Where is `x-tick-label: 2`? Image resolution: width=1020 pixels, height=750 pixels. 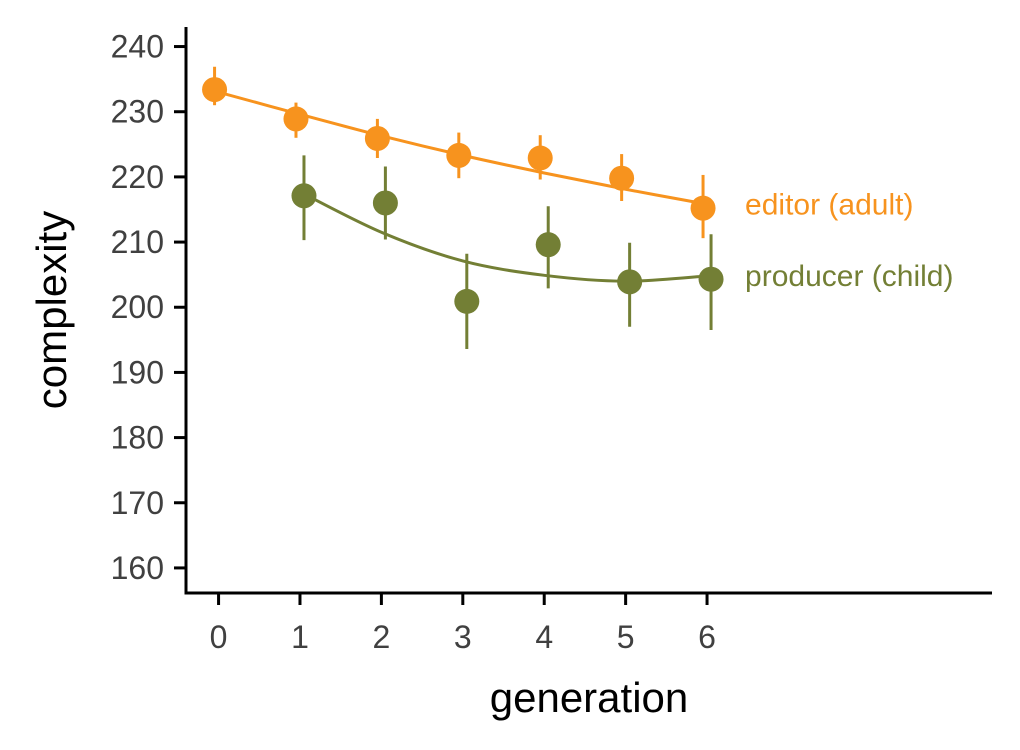 x-tick-label: 2 is located at coordinates (381, 637).